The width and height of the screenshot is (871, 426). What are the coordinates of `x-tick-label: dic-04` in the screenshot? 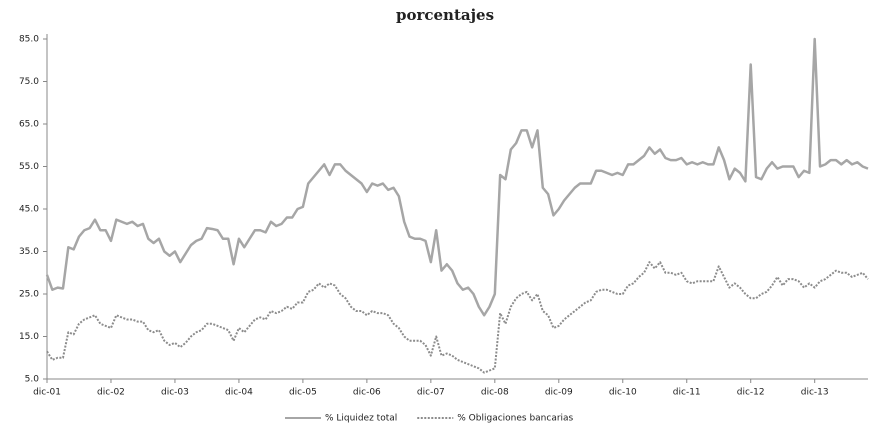 It's located at (239, 393).